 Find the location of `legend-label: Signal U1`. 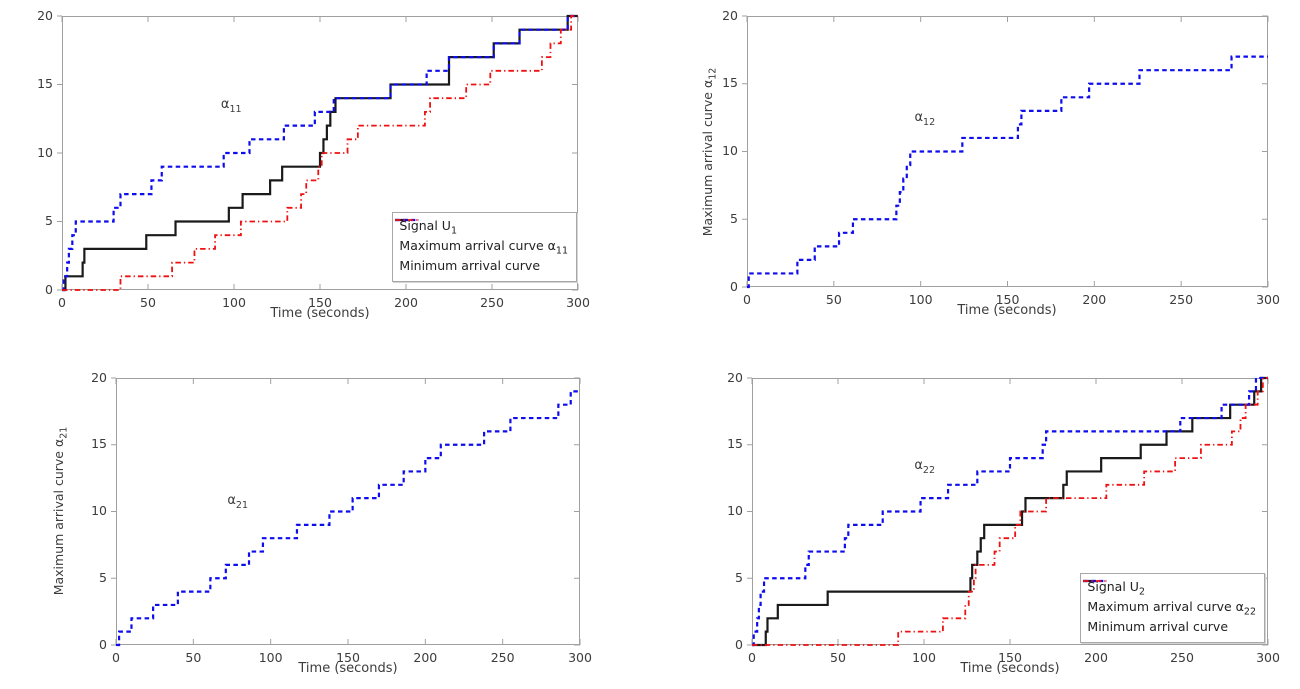

legend-label: Signal U1 is located at coordinates (428, 227).